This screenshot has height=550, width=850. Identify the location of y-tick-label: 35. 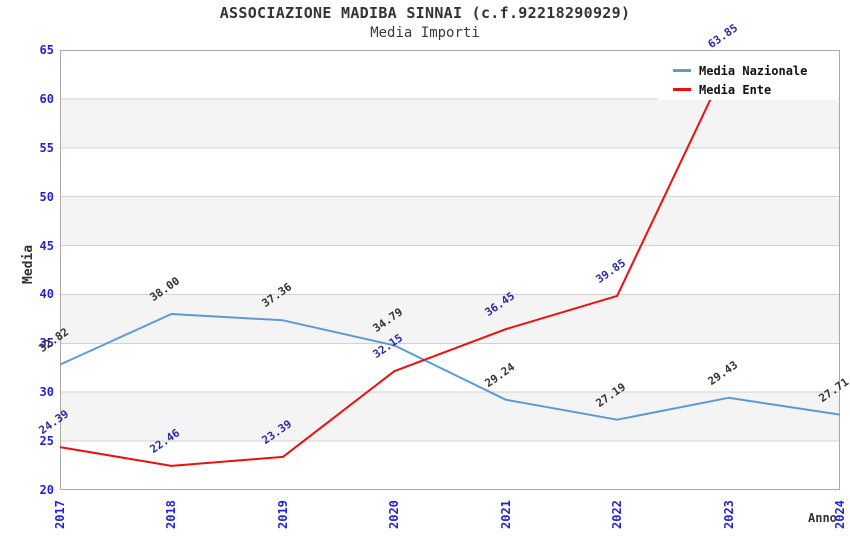
(46, 343).